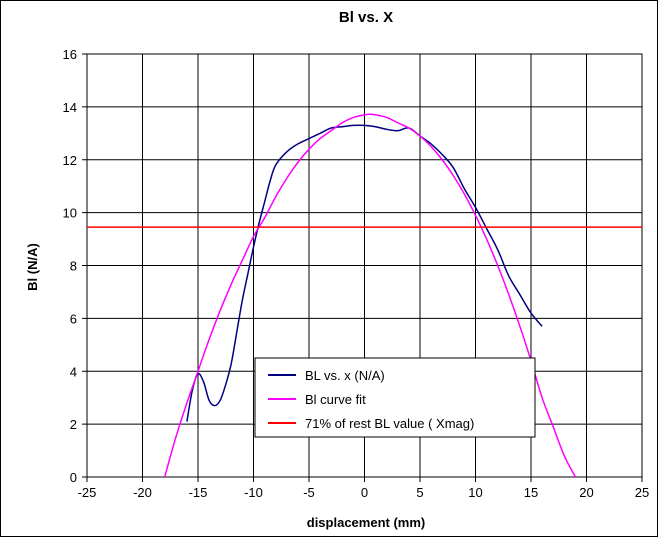 This screenshot has height=537, width=658. I want to click on x-tick-label: 15, so click(531, 492).